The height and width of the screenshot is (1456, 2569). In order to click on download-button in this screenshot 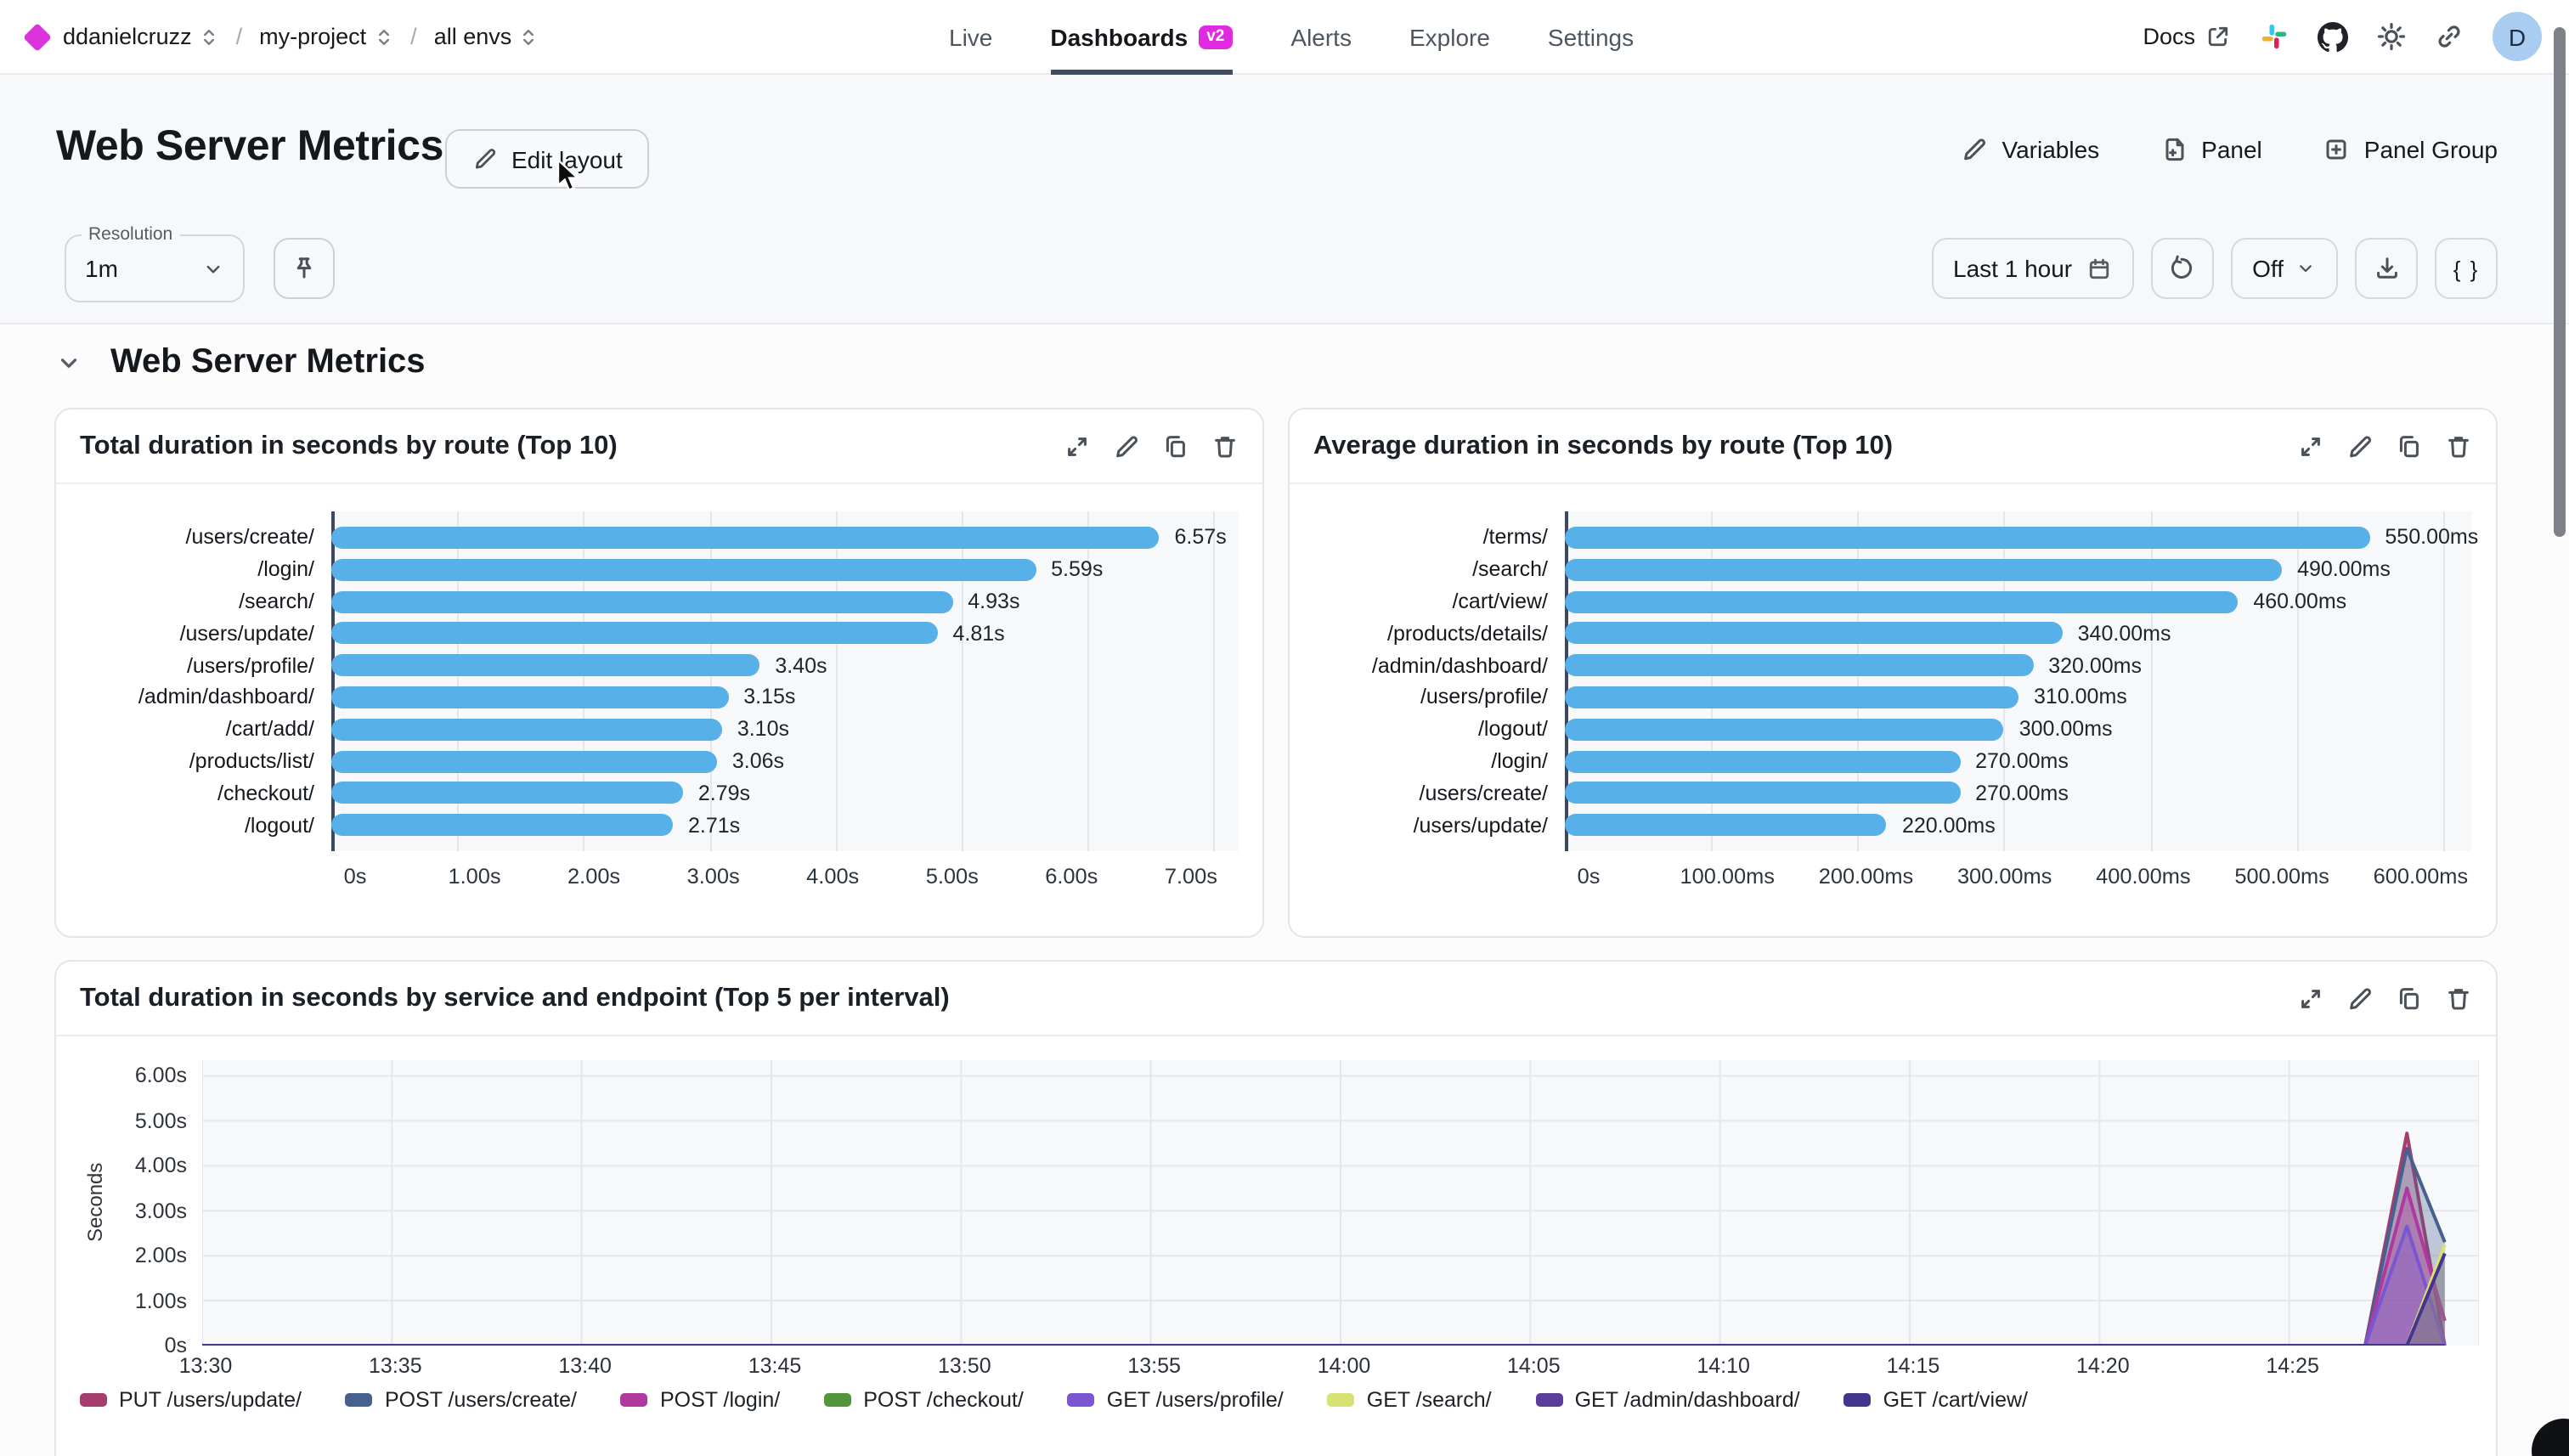, I will do `click(2386, 268)`.